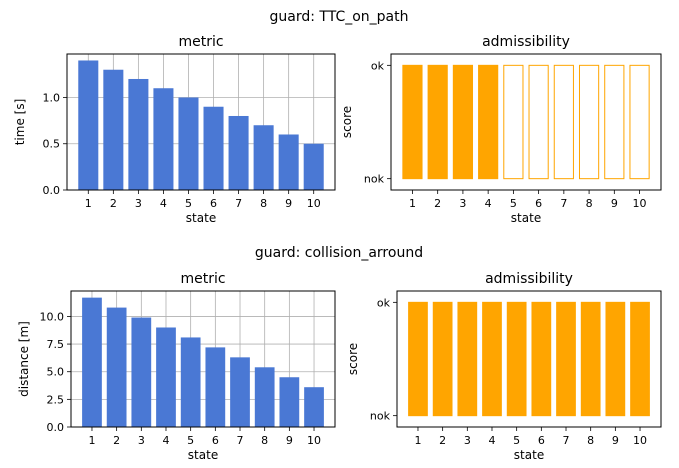 The width and height of the screenshot is (679, 468). I want to click on g0-p0-xtick-label-3: 3, so click(138, 203).